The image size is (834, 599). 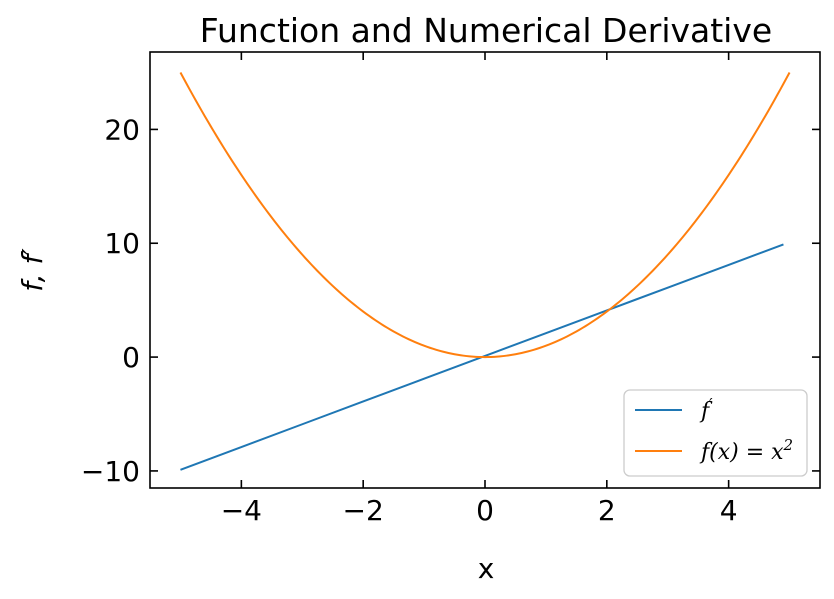 I want to click on legend: f′ f(x) = x2, so click(x=715, y=433).